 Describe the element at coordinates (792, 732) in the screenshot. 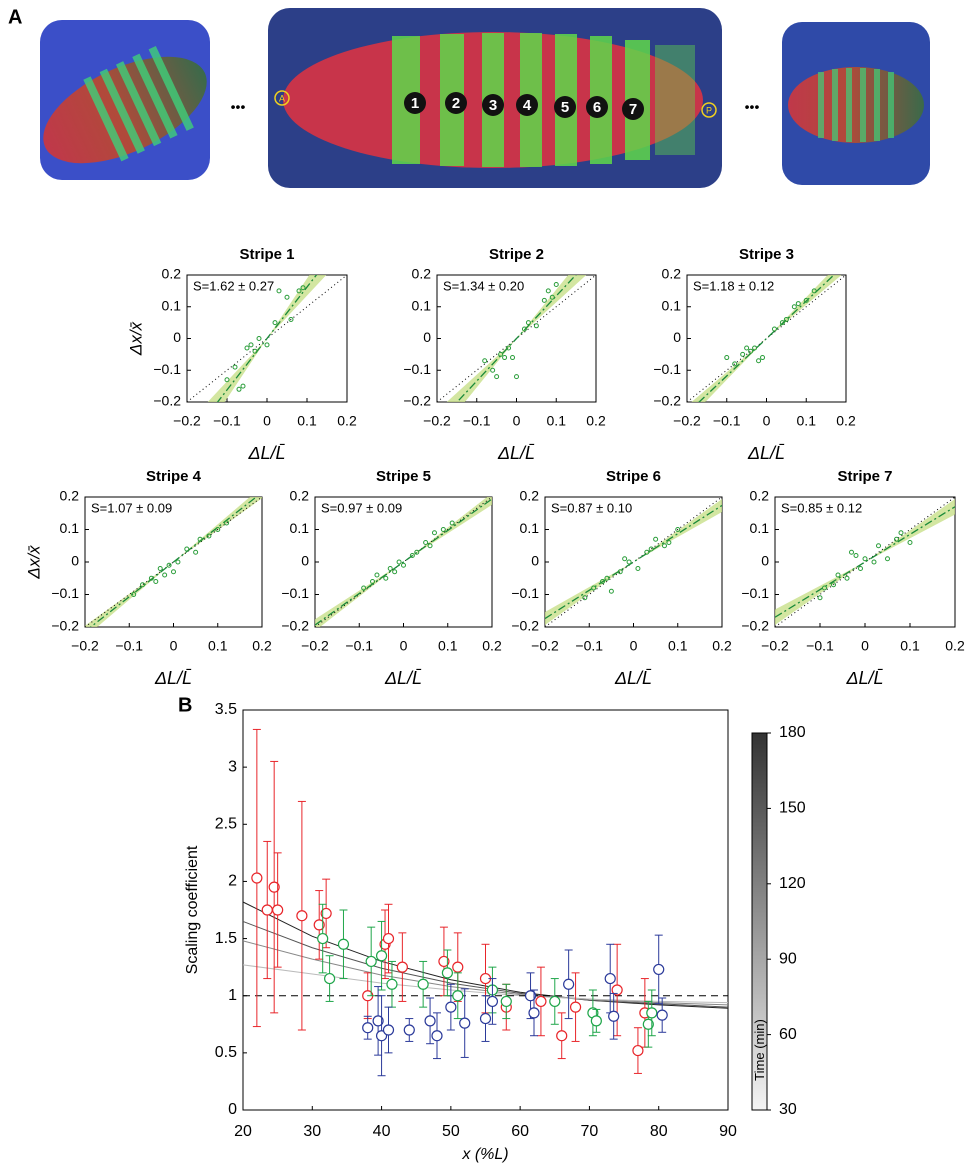

I see `colorbar-tick-label: 180` at that location.